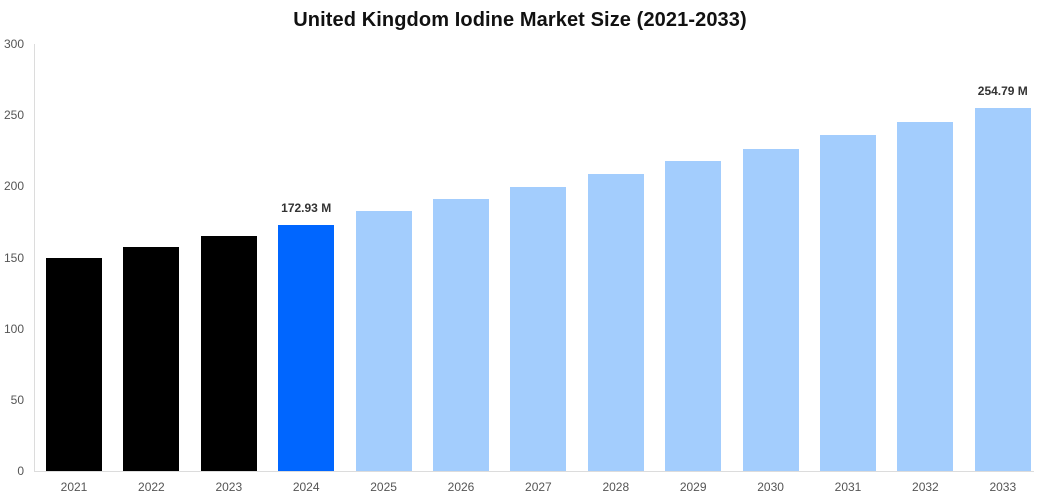 Image resolution: width=1040 pixels, height=500 pixels. Describe the element at coordinates (151, 487) in the screenshot. I see `x-tick-label: 2022` at that location.